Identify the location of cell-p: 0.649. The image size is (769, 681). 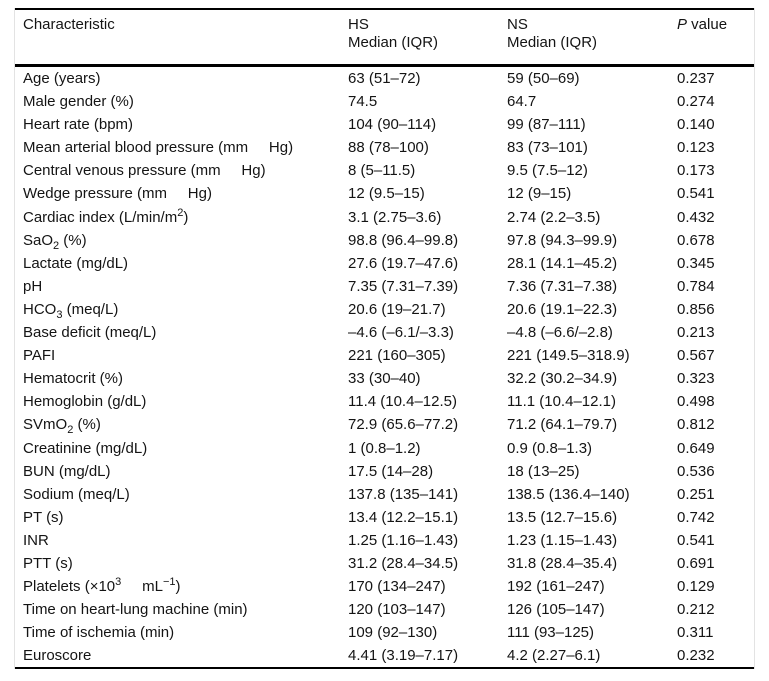
(696, 448).